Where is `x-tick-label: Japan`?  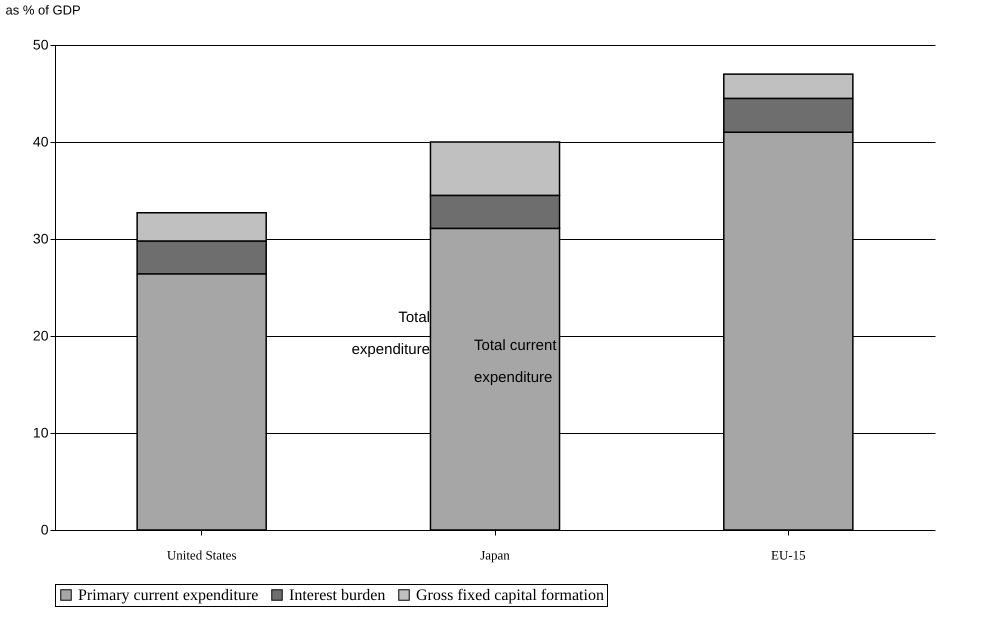 x-tick-label: Japan is located at coordinates (495, 555).